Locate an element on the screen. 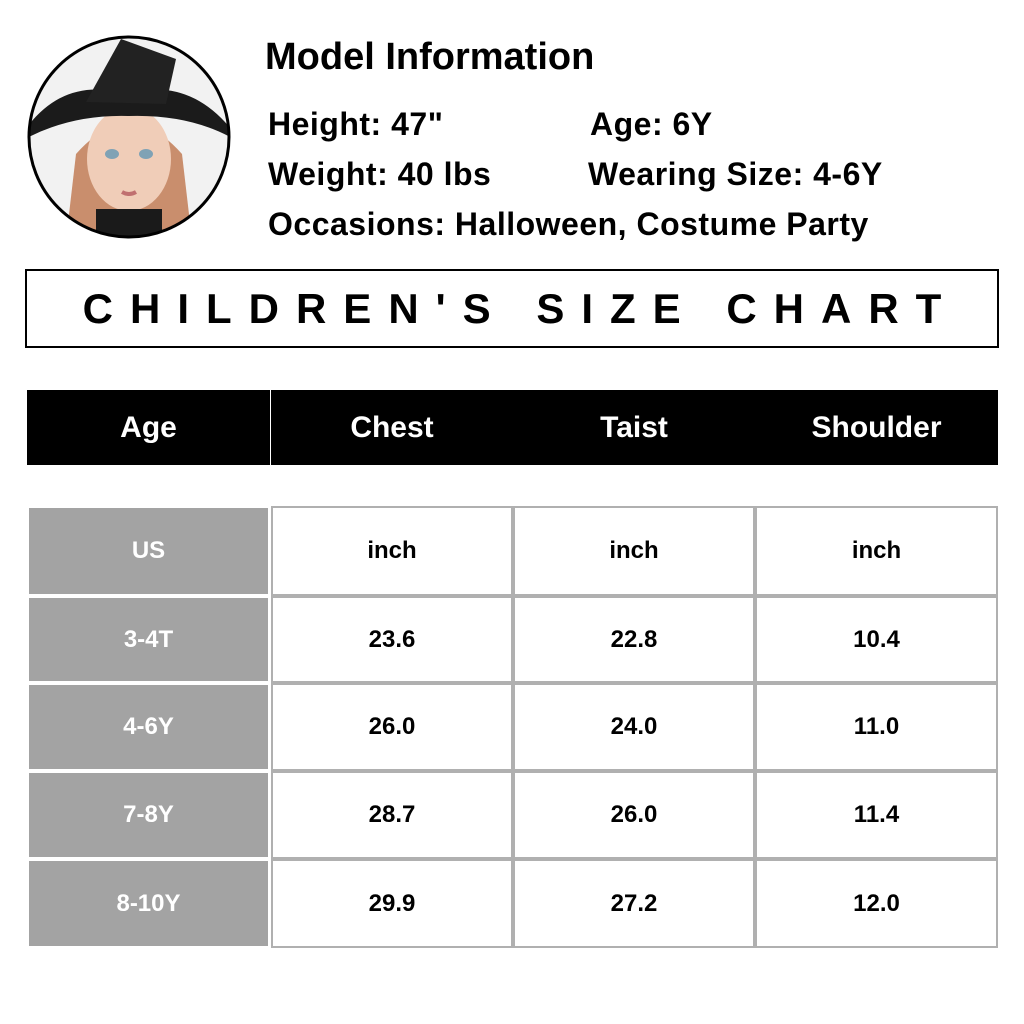 The width and height of the screenshot is (1024, 1024). header-cell: Shoulder is located at coordinates (876, 427).